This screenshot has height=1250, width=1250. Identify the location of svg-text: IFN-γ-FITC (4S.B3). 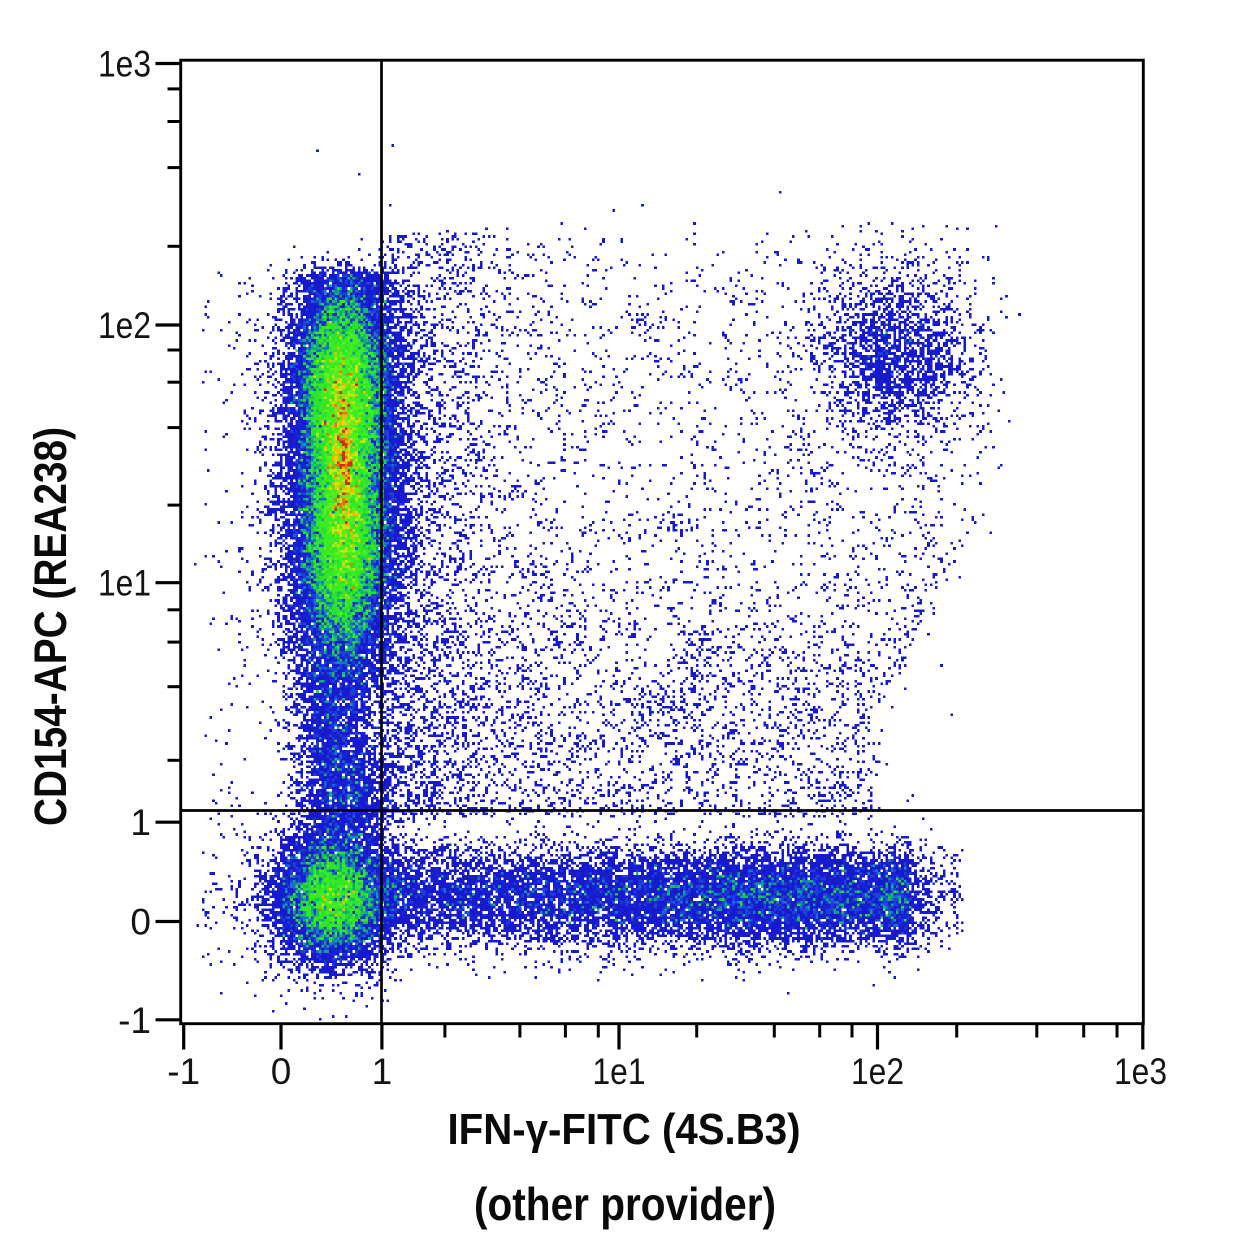
(624, 1129).